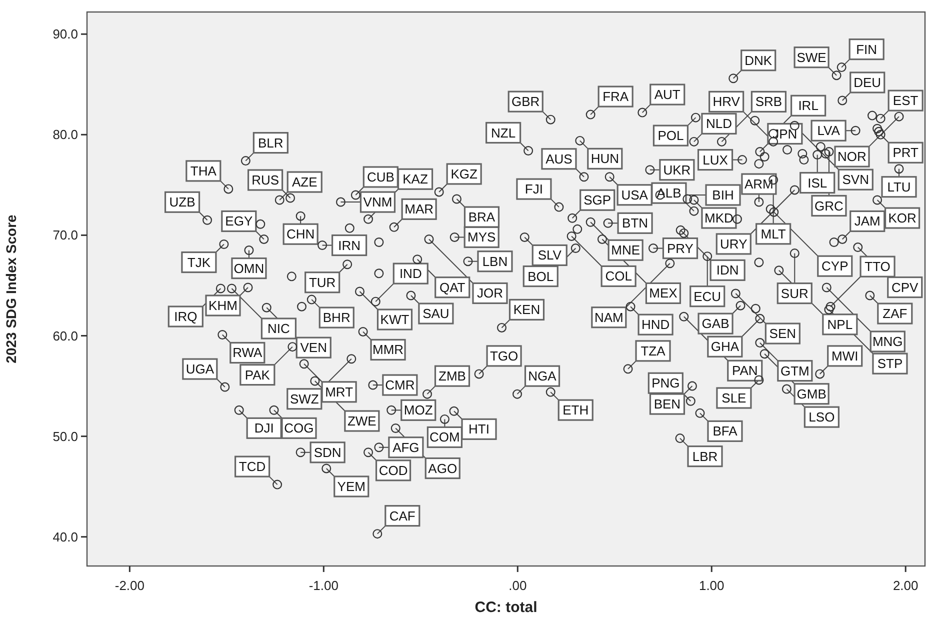 The image size is (942, 624). What do you see at coordinates (313, 348) in the screenshot?
I see `annotation: VEN` at bounding box center [313, 348].